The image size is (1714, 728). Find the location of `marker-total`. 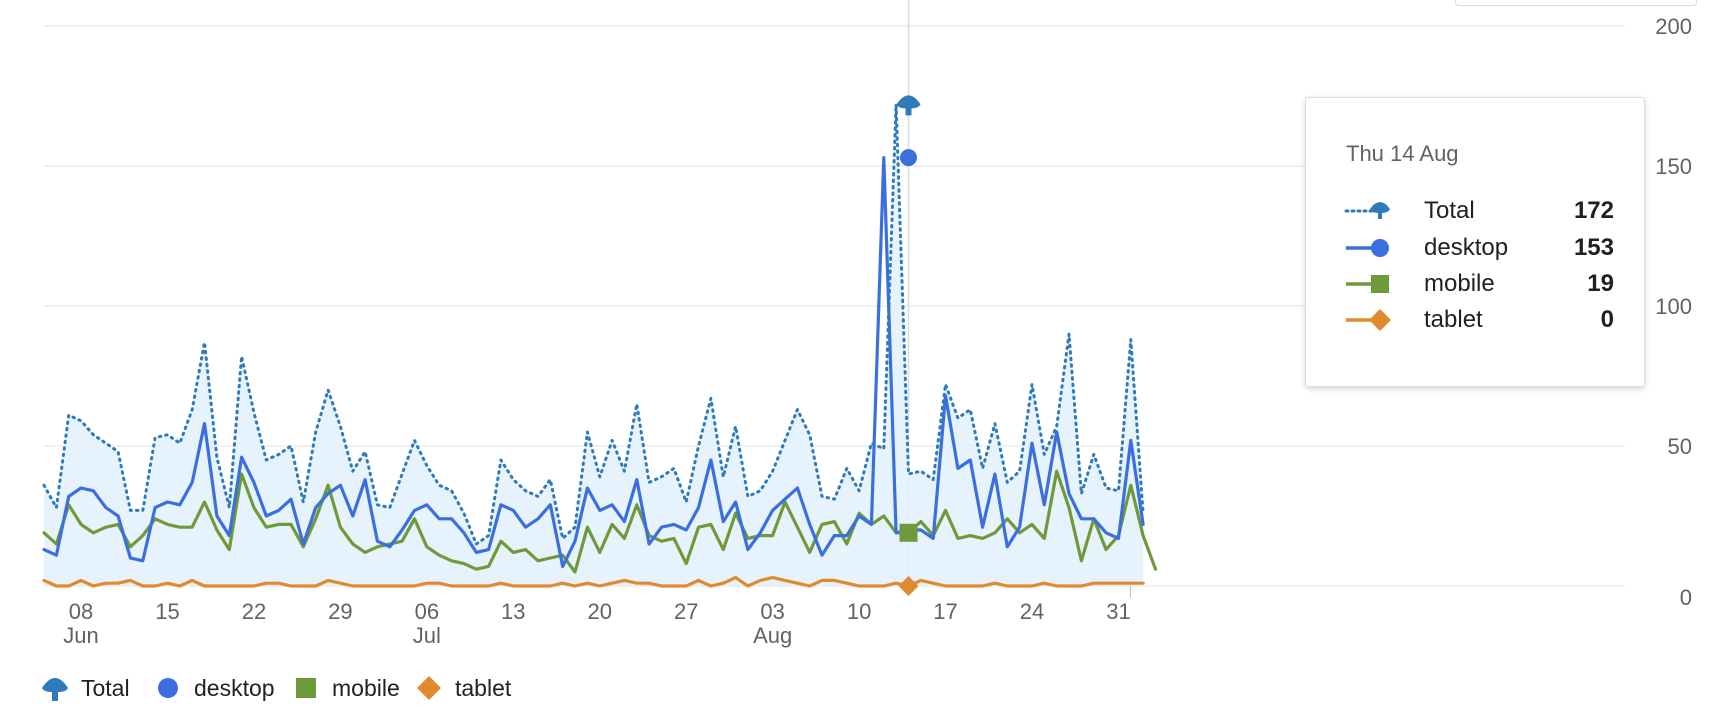

marker-total is located at coordinates (908, 105).